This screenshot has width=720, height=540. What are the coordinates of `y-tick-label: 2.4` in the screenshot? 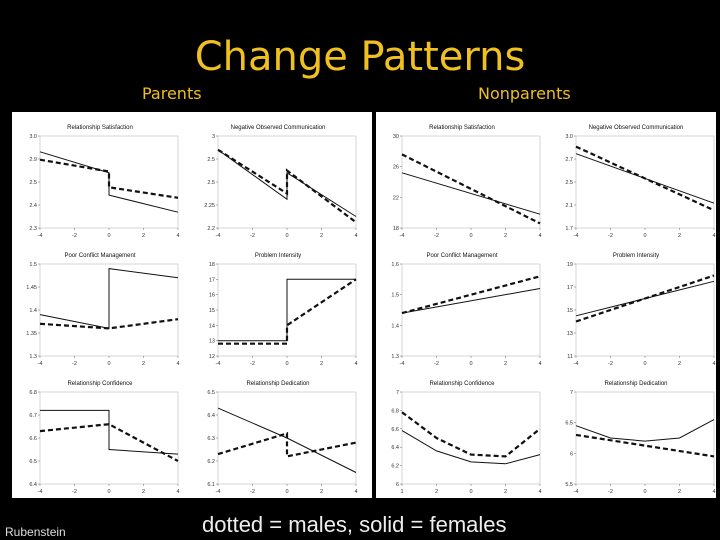 It's located at (33, 206).